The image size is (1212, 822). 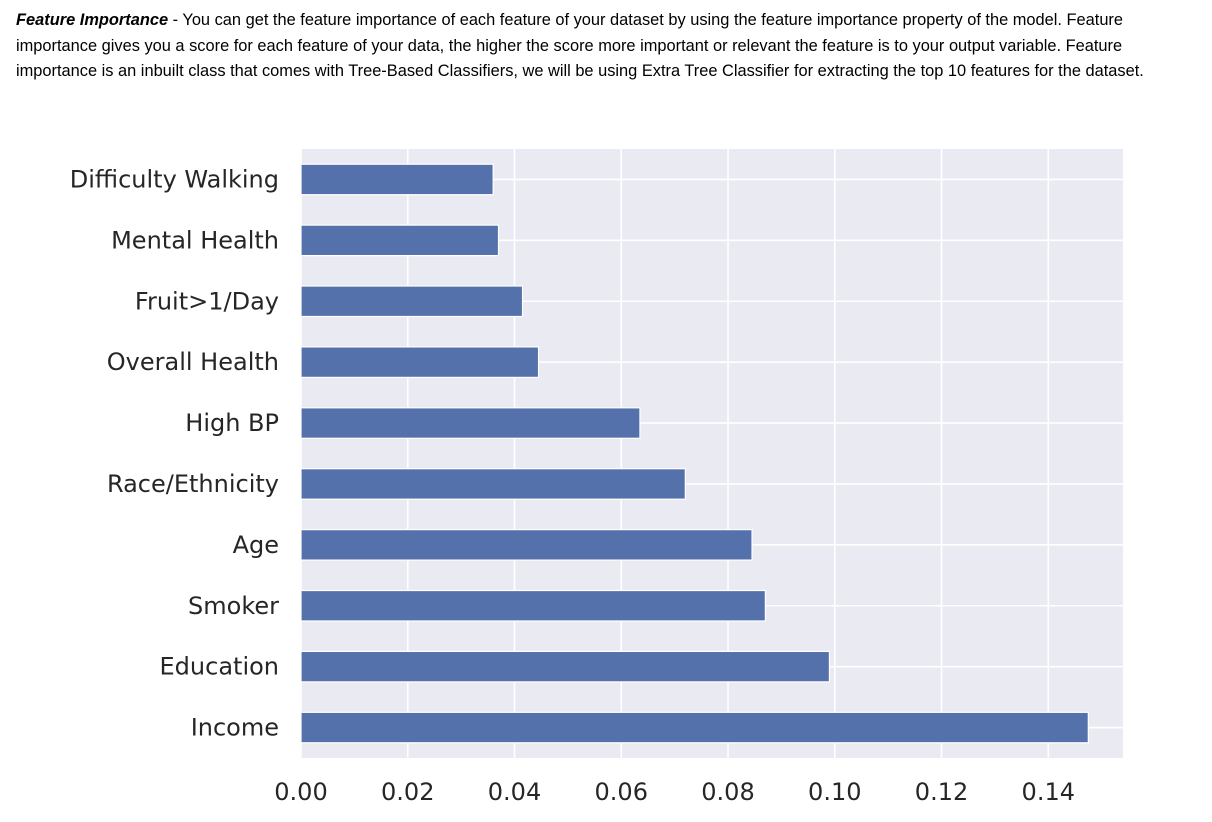 What do you see at coordinates (174, 179) in the screenshot?
I see `y-tick-label: Difficulty Walking` at bounding box center [174, 179].